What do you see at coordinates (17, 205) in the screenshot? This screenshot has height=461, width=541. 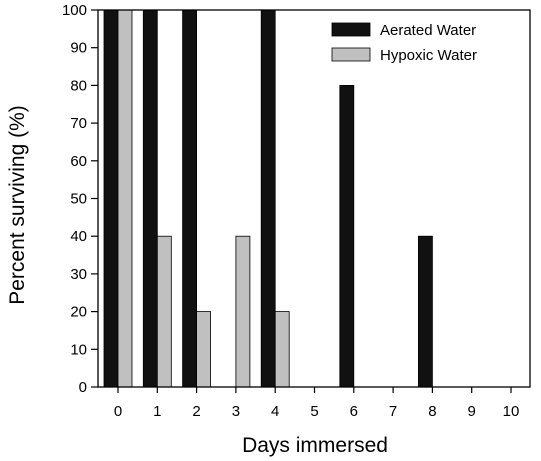 I see `y-axis-title: Percent surviving (%)` at bounding box center [17, 205].